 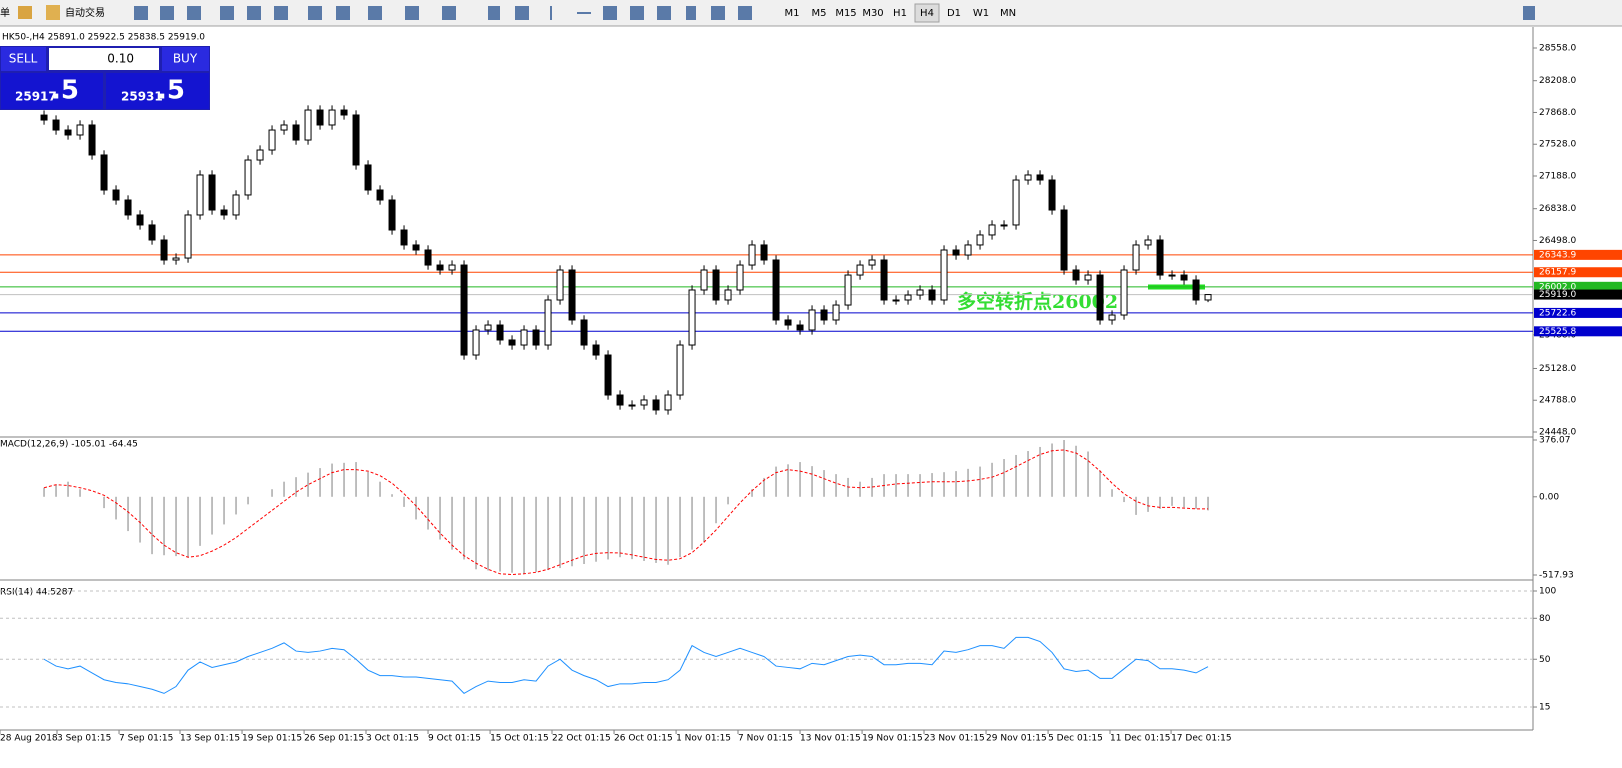 What do you see at coordinates (872, 13) in the screenshot?
I see `timeframe: M30` at bounding box center [872, 13].